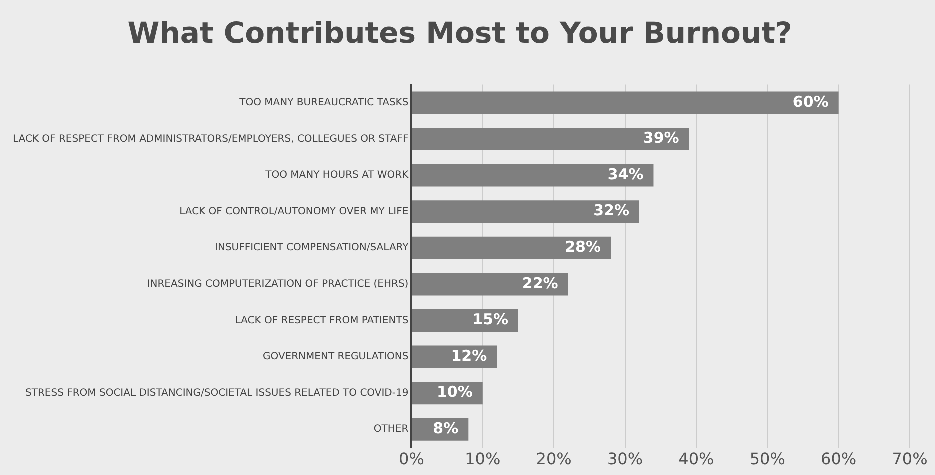 The image size is (935, 475). What do you see at coordinates (625, 459) in the screenshot?
I see `x-tick-label: 30%` at bounding box center [625, 459].